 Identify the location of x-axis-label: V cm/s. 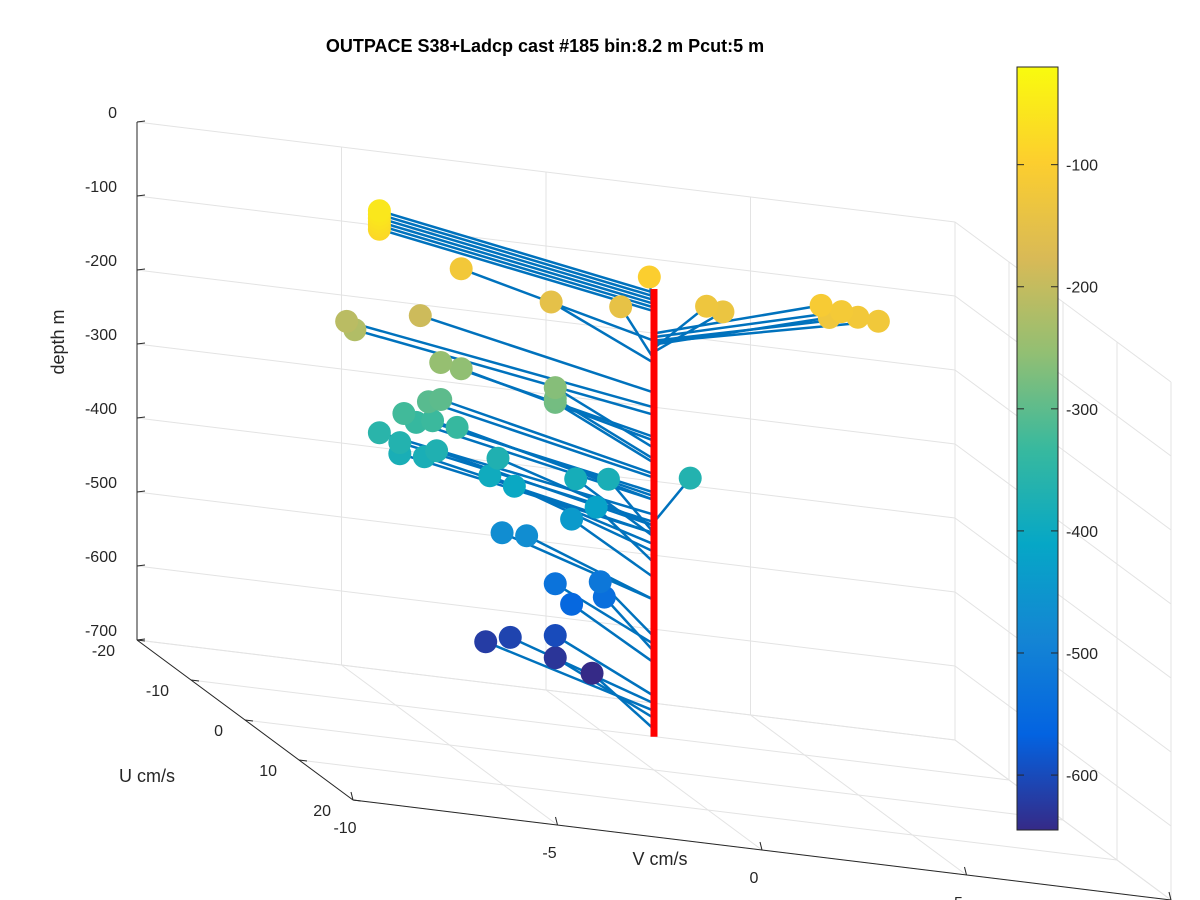
(659, 859).